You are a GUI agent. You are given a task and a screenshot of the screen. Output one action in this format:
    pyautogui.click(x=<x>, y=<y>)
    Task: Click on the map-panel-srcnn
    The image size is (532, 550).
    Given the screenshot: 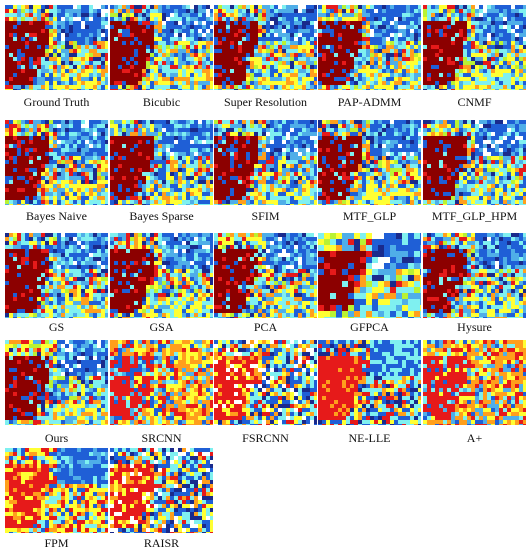 What is the action you would take?
    pyautogui.click(x=161, y=382)
    